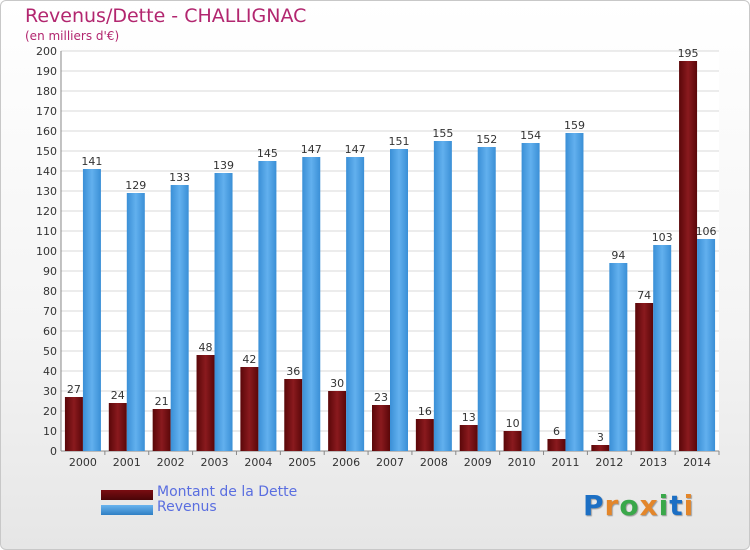 The height and width of the screenshot is (550, 750). I want to click on x-tick-label: 2012, so click(609, 462).